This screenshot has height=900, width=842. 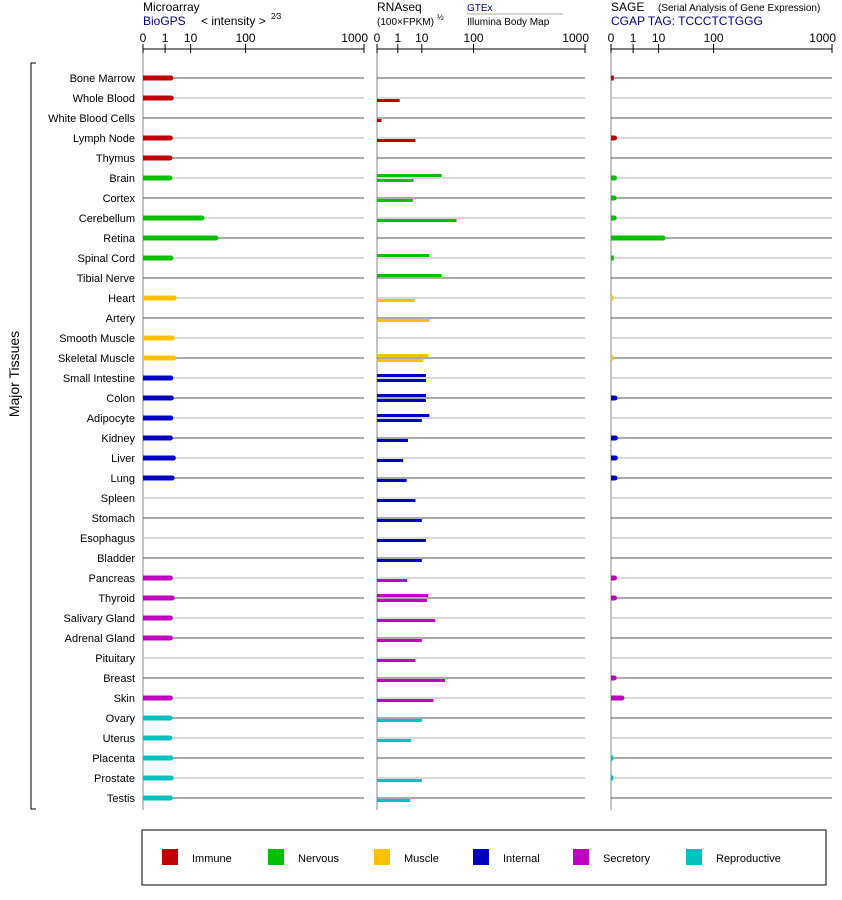 I want to click on bar-cap-microarray-pancreas, so click(x=170, y=578).